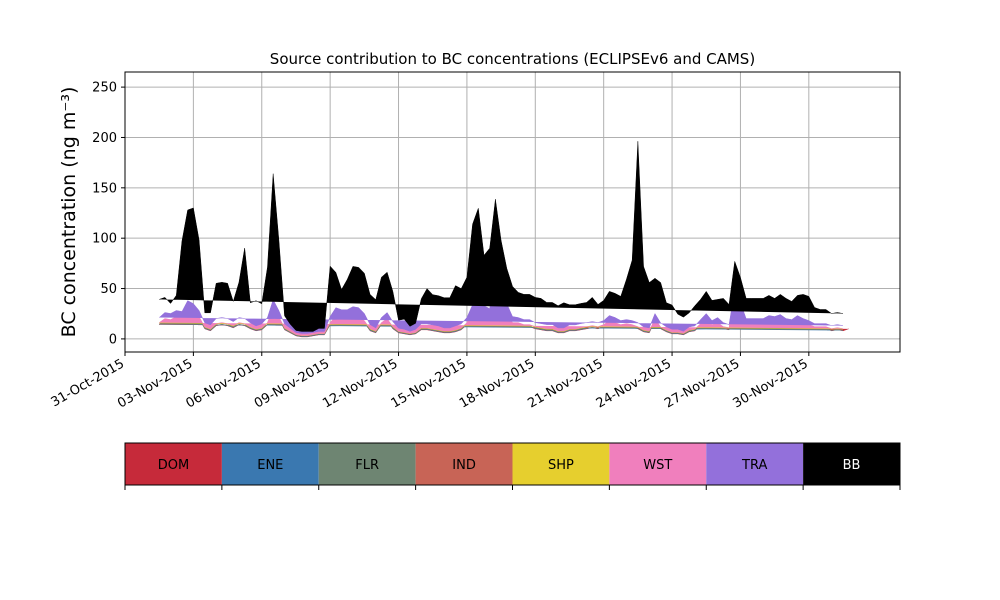 The height and width of the screenshot is (600, 1000). I want to click on legend-swatch-ene, so click(270, 464).